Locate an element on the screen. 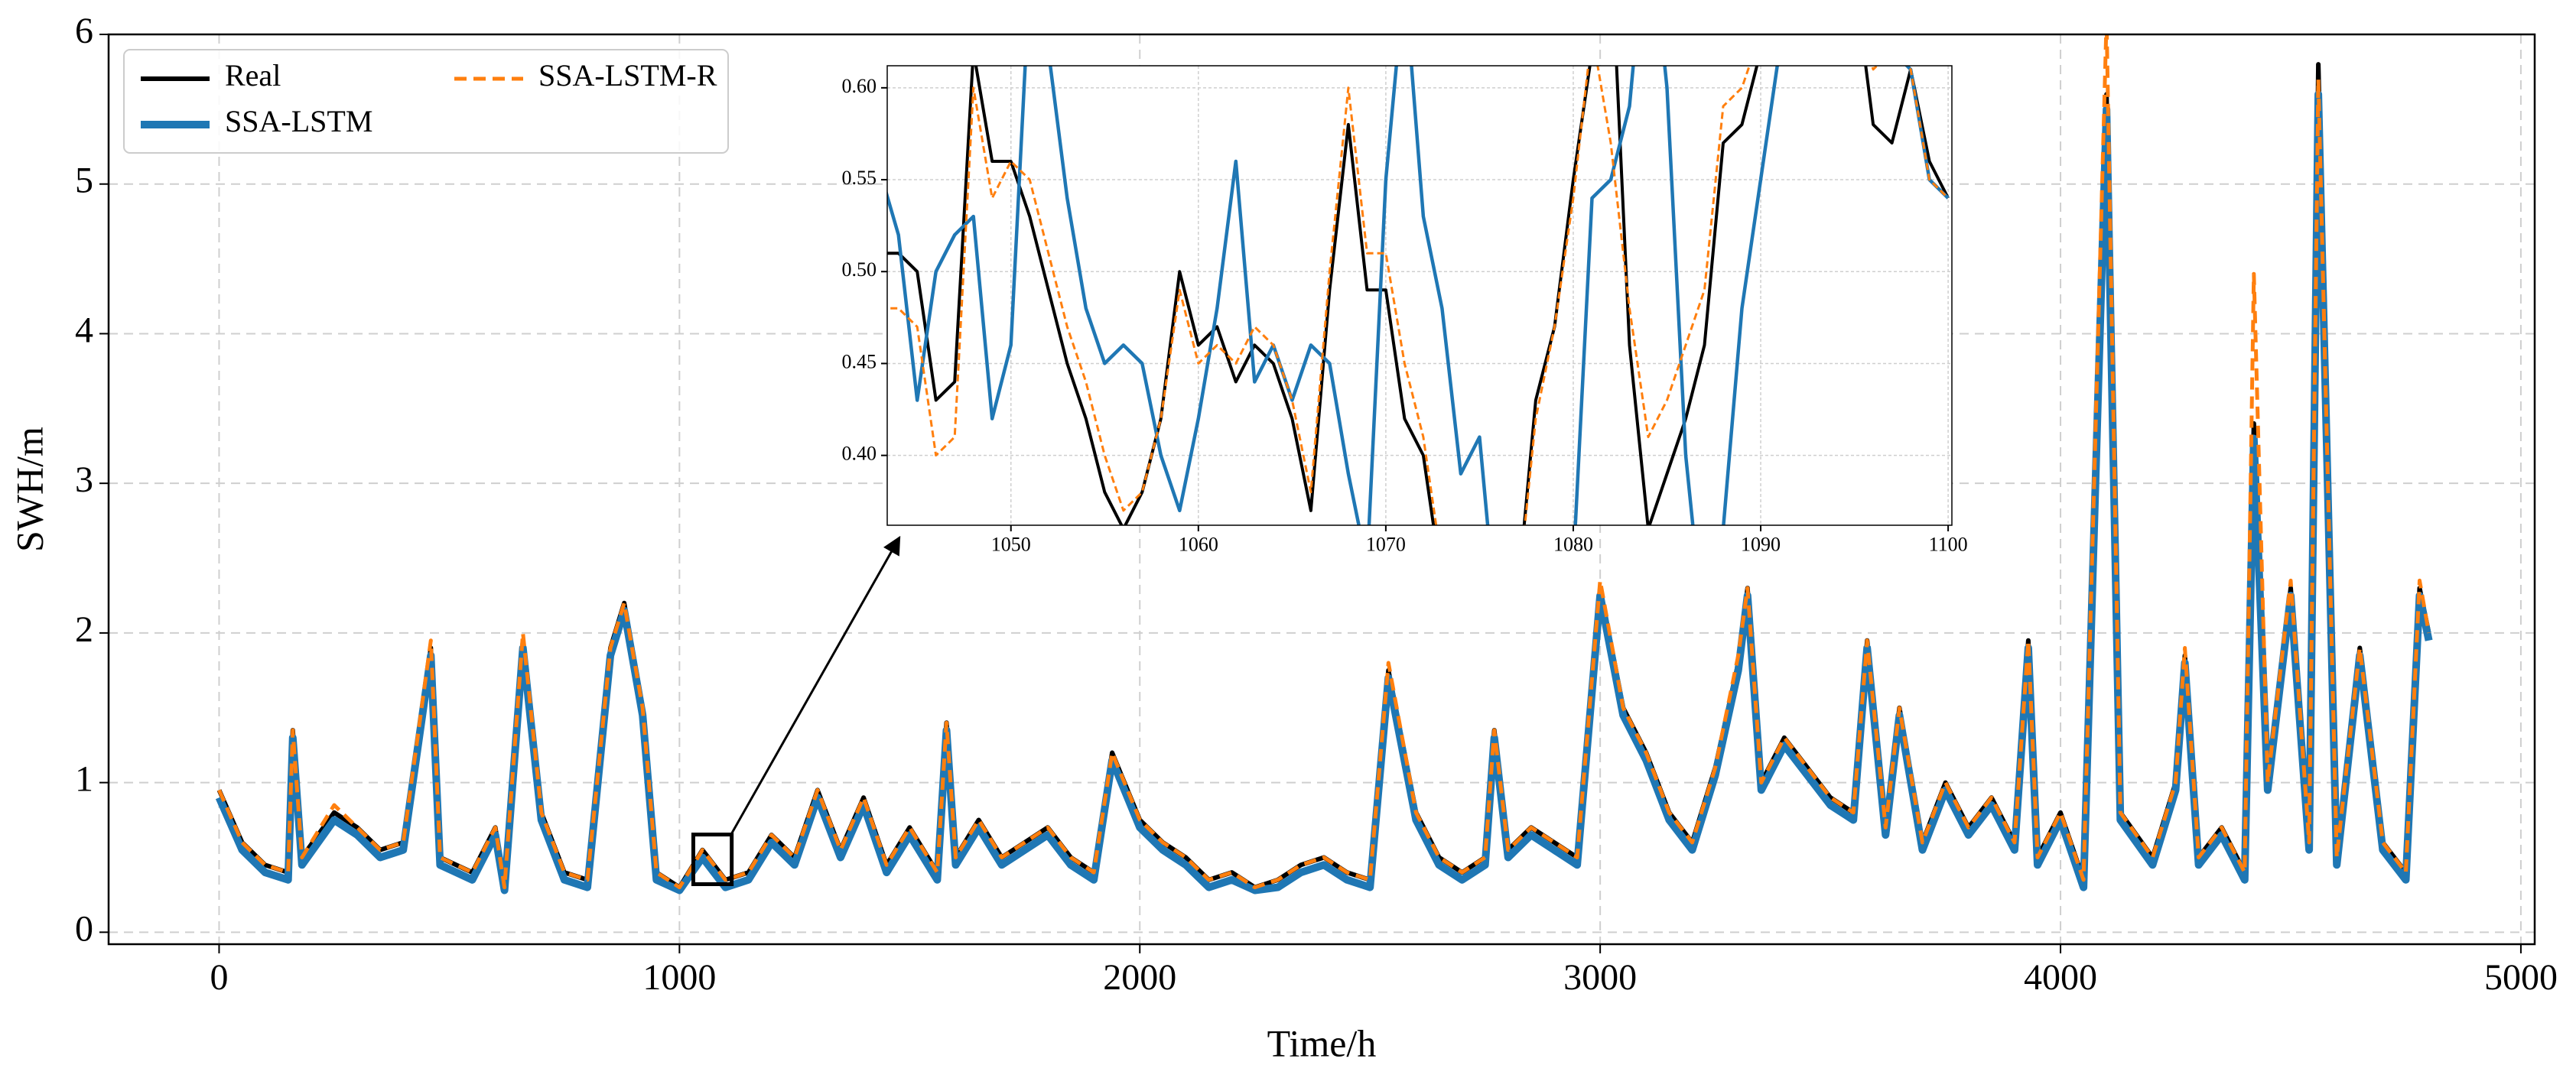 This screenshot has height=1065, width=2576. x-tick-label: 0 is located at coordinates (219, 977).